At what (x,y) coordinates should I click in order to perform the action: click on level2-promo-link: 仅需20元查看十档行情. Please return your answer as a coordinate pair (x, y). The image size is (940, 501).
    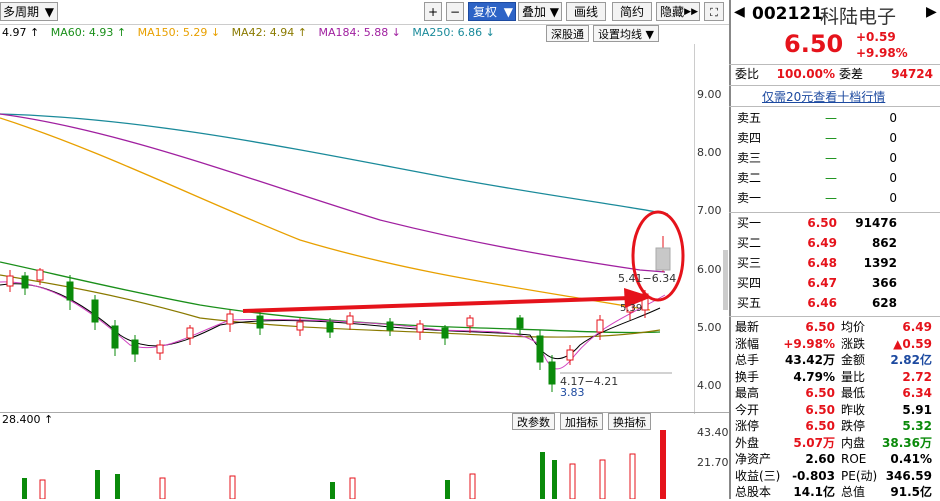
    Looking at the image, I should click on (824, 97).